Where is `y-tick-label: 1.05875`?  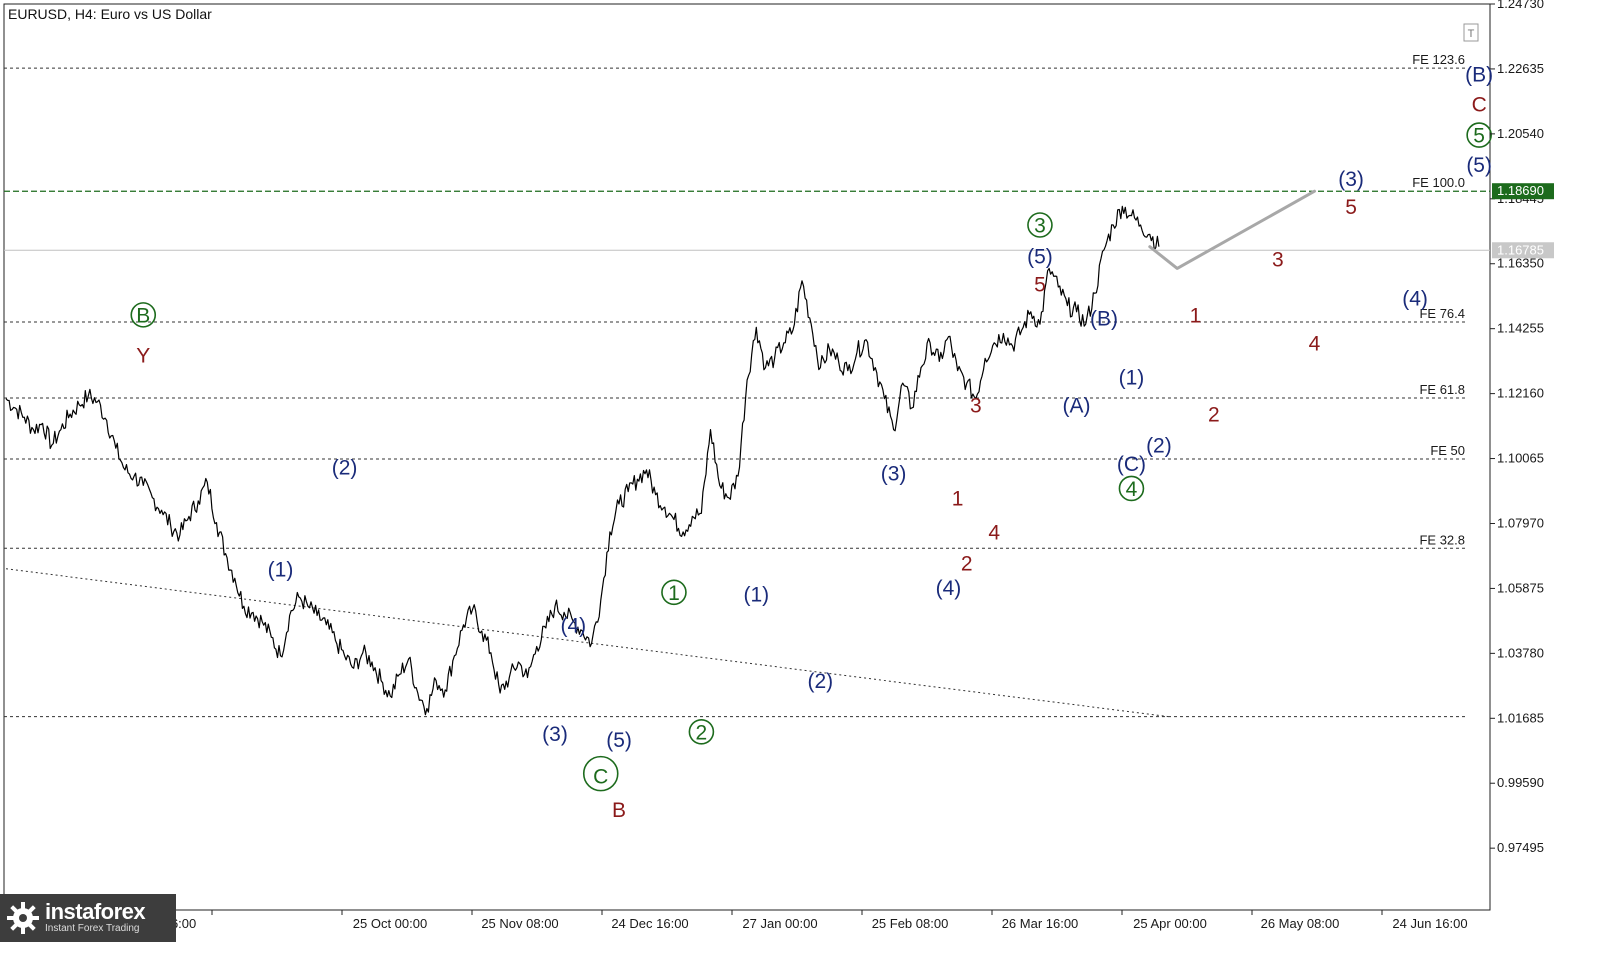 y-tick-label: 1.05875 is located at coordinates (1520, 587).